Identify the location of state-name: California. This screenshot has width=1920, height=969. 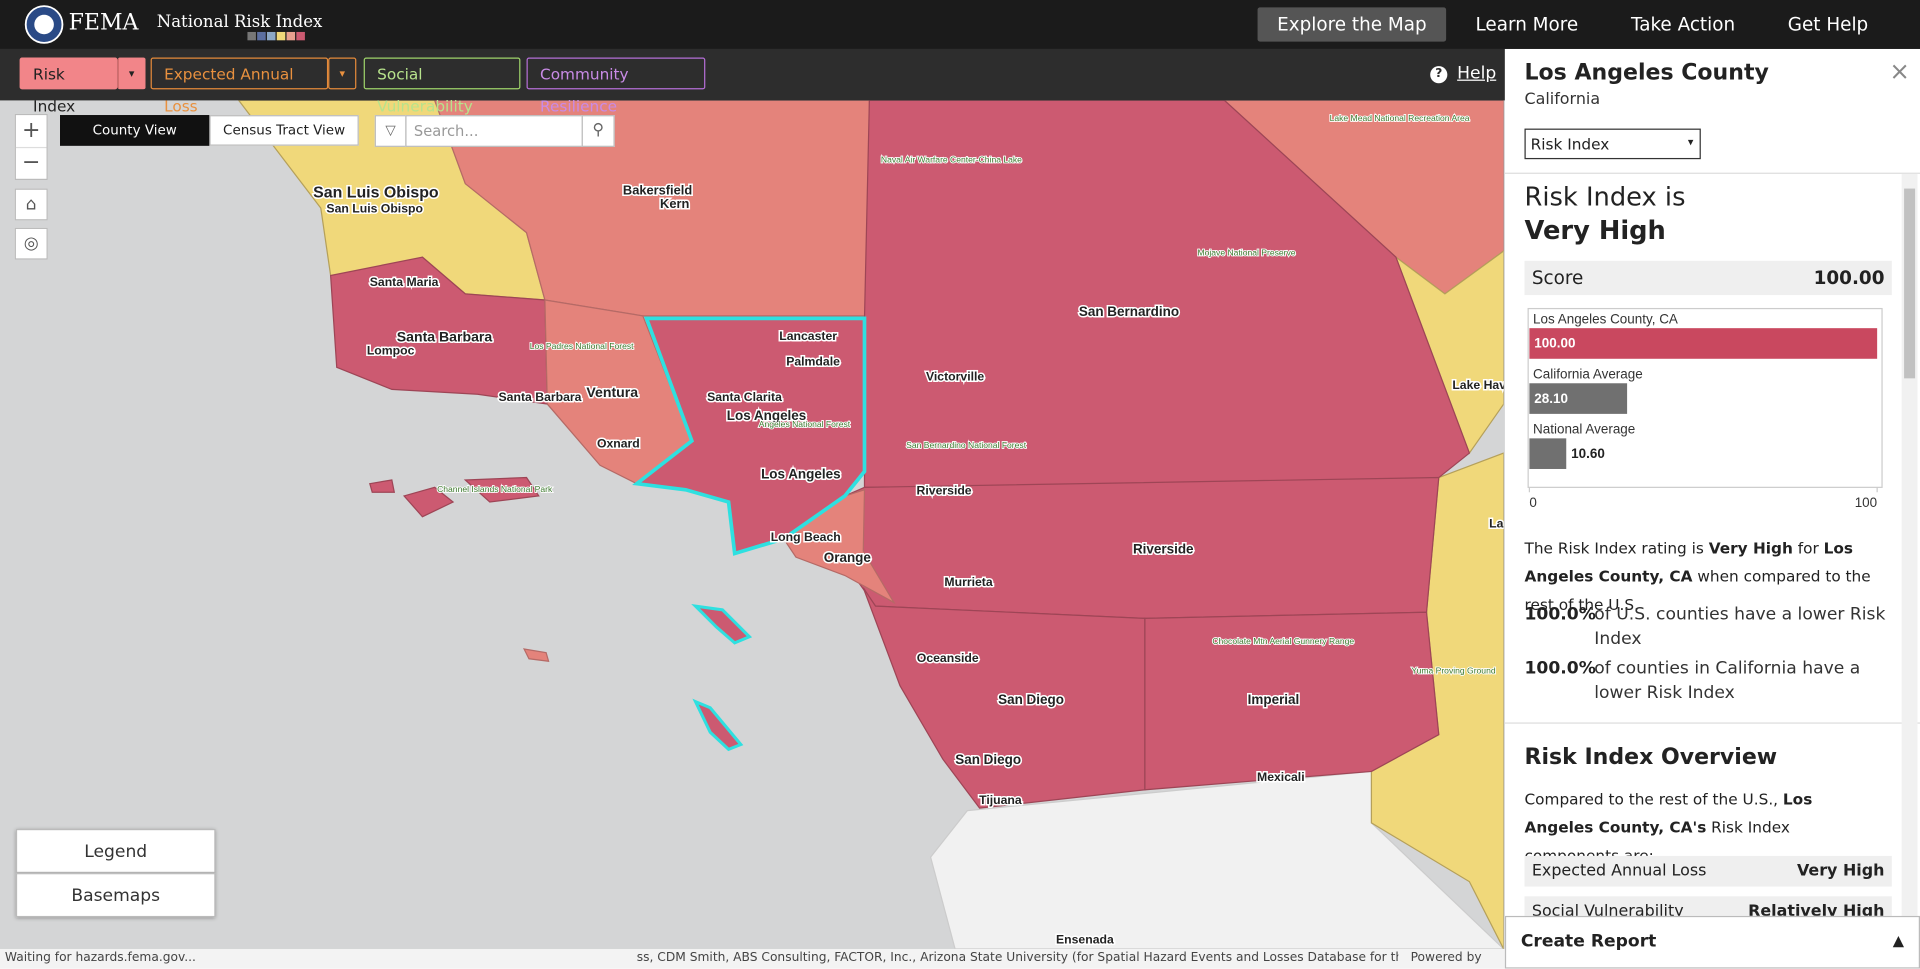
(1562, 99).